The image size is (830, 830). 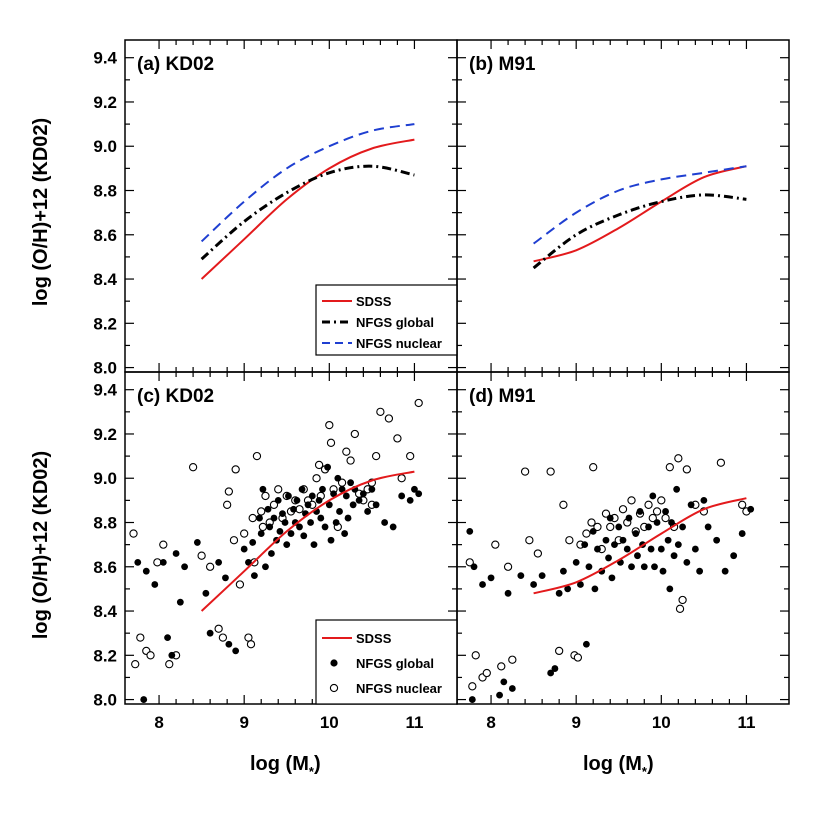 What do you see at coordinates (307, 201) in the screenshot?
I see `plot-area` at bounding box center [307, 201].